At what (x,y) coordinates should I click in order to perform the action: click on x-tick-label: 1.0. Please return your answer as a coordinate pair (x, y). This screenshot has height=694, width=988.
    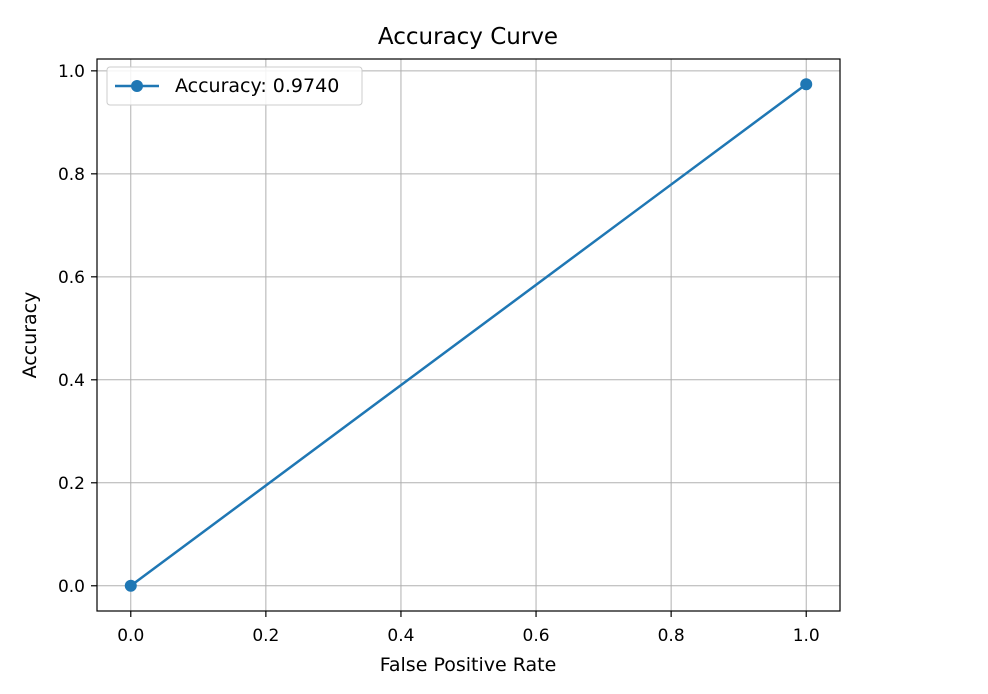
    Looking at the image, I should click on (806, 636).